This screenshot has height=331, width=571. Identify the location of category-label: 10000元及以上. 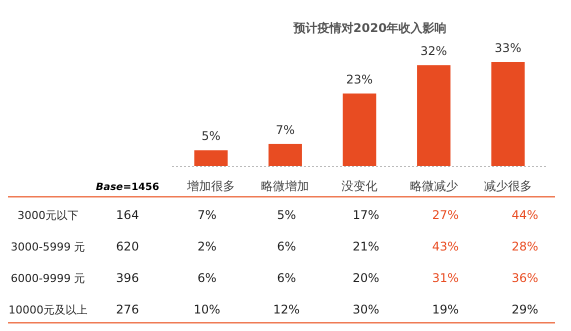
(48, 310).